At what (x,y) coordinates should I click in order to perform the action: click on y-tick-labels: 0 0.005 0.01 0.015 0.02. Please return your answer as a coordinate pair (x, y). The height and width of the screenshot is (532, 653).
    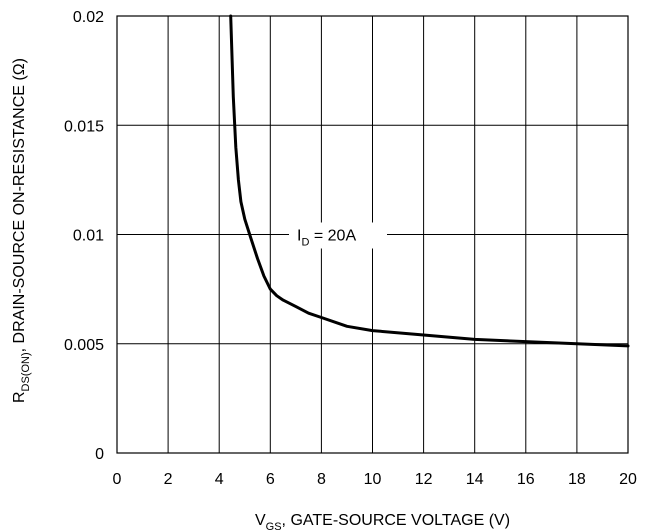
    Looking at the image, I should click on (84, 236).